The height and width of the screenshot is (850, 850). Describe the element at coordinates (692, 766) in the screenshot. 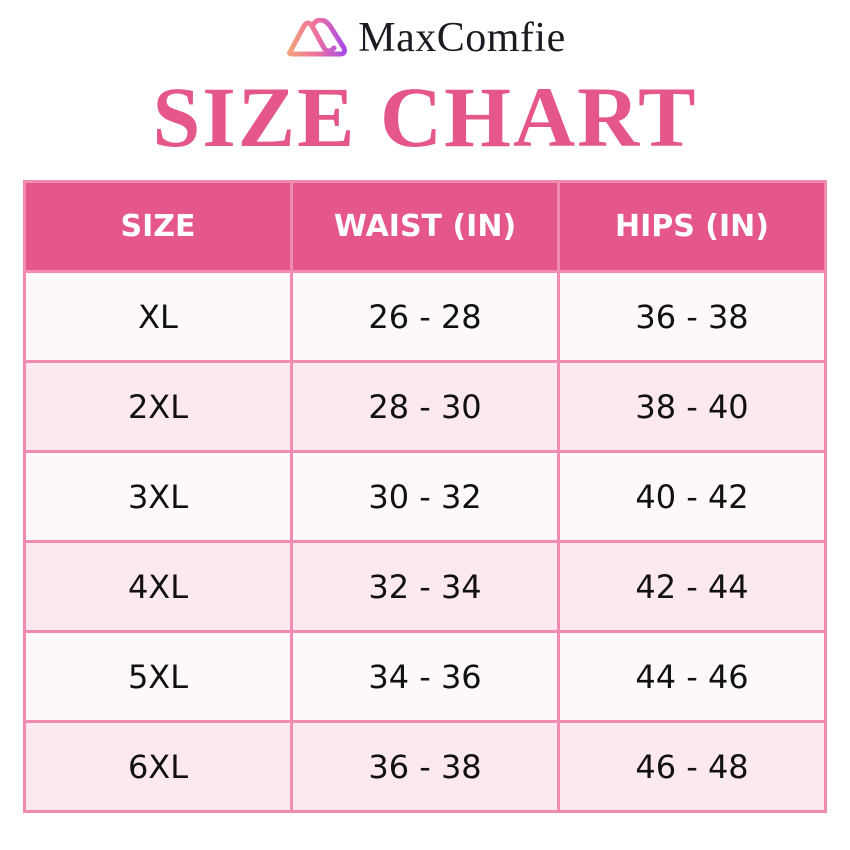

I see `hips-cell: 46 - 48` at that location.